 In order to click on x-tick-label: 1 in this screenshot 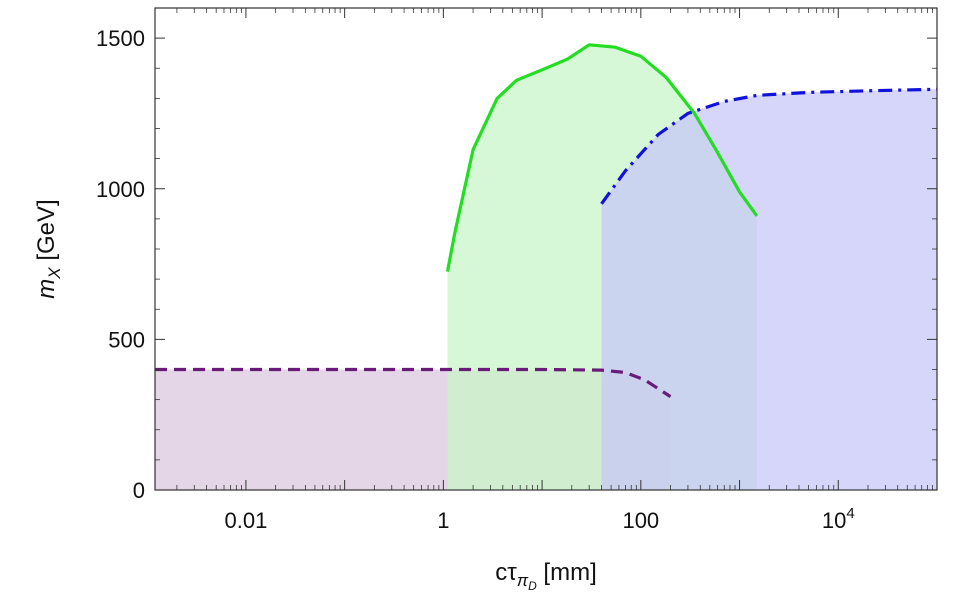, I will do `click(443, 520)`.